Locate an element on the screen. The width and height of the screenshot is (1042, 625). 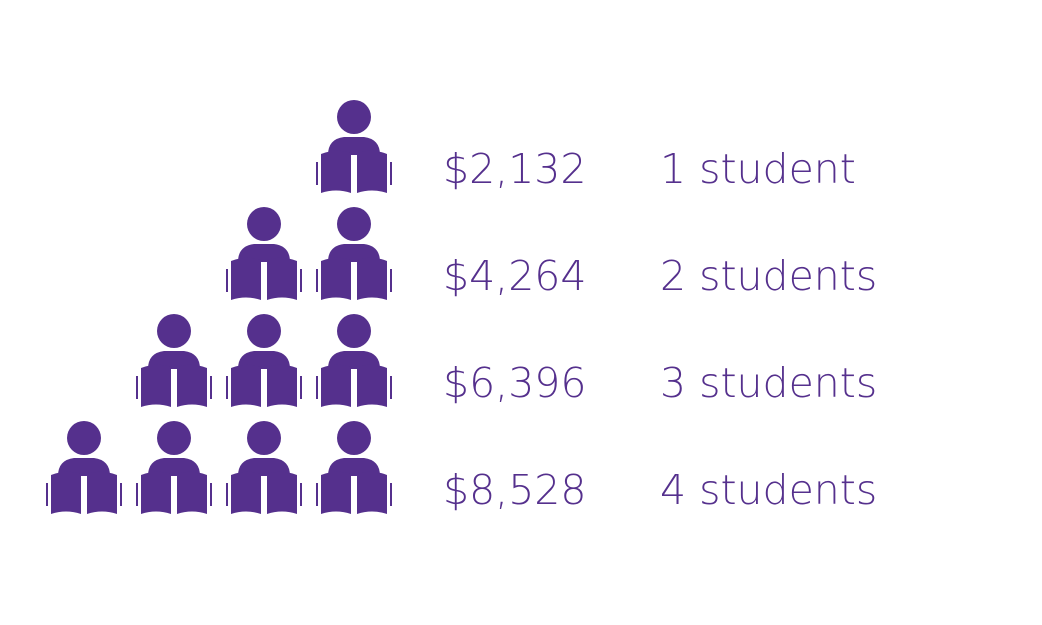
student-count-label: 1 student is located at coordinates (758, 169).